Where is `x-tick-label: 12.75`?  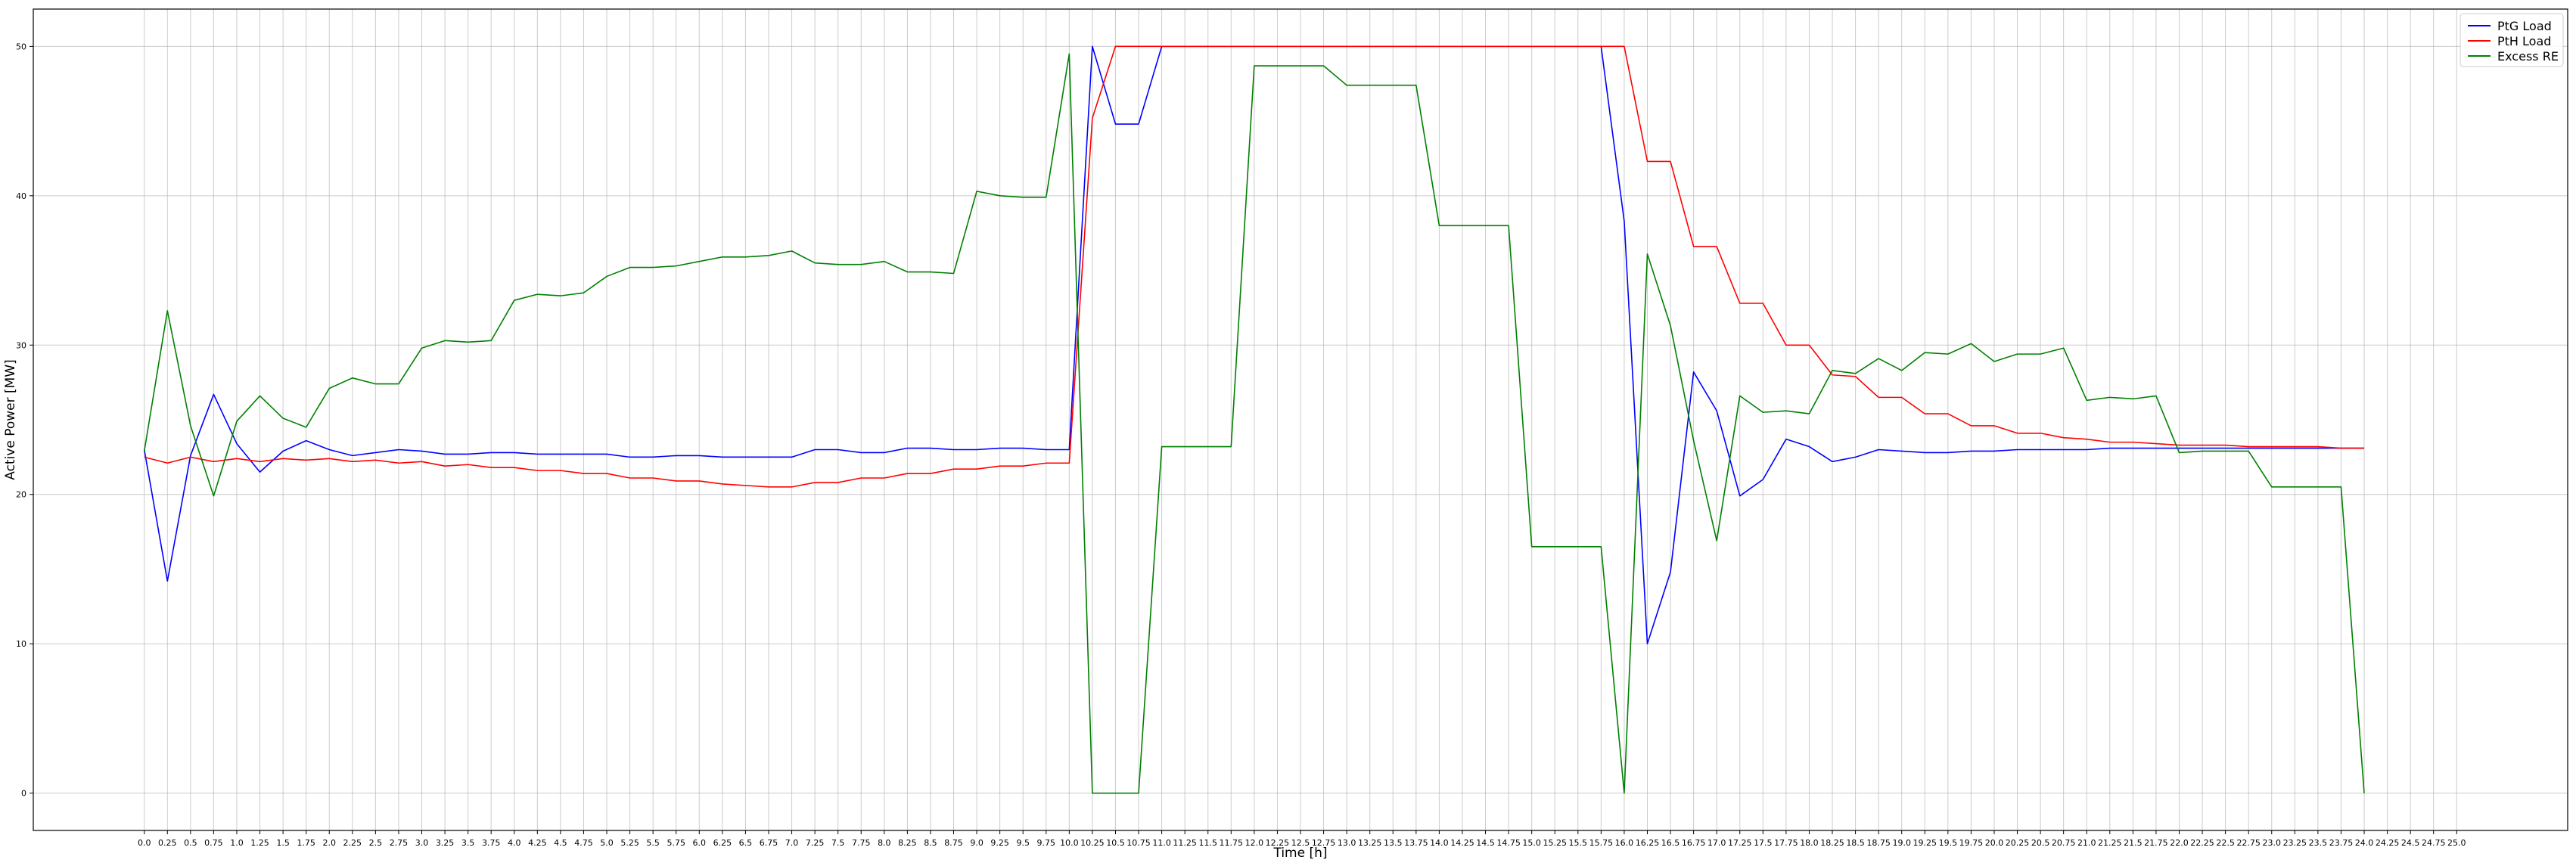 x-tick-label: 12.75 is located at coordinates (1324, 843).